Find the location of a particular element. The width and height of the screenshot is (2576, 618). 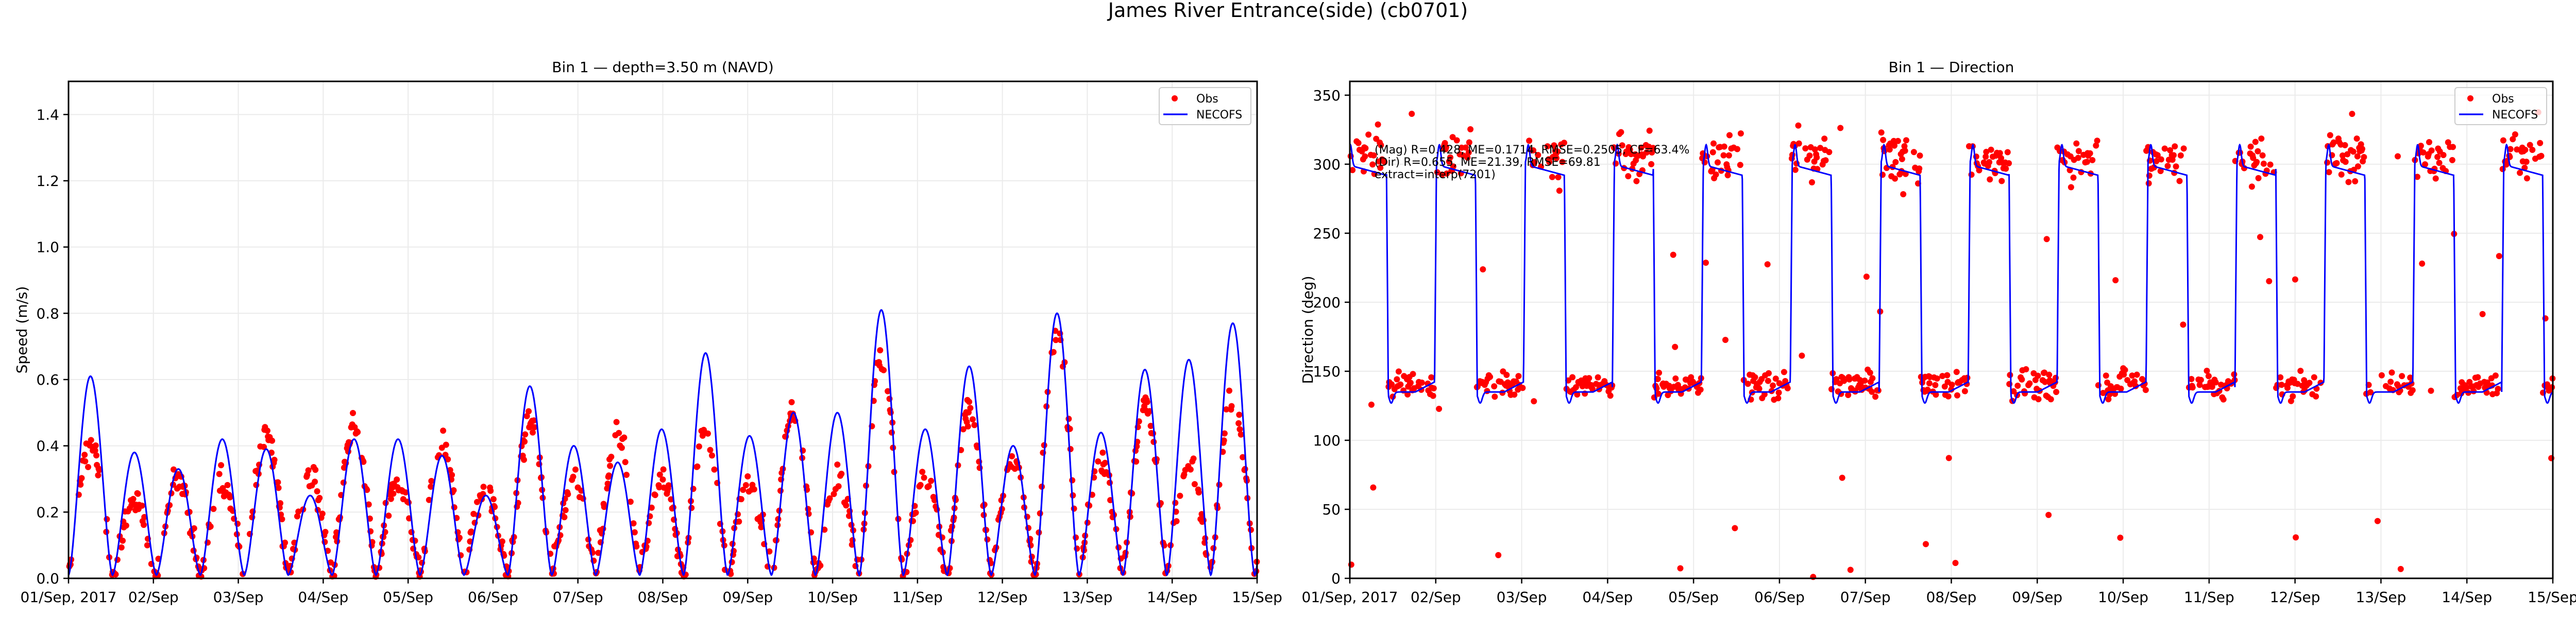

y-tick-label: 1.4 is located at coordinates (47, 114).